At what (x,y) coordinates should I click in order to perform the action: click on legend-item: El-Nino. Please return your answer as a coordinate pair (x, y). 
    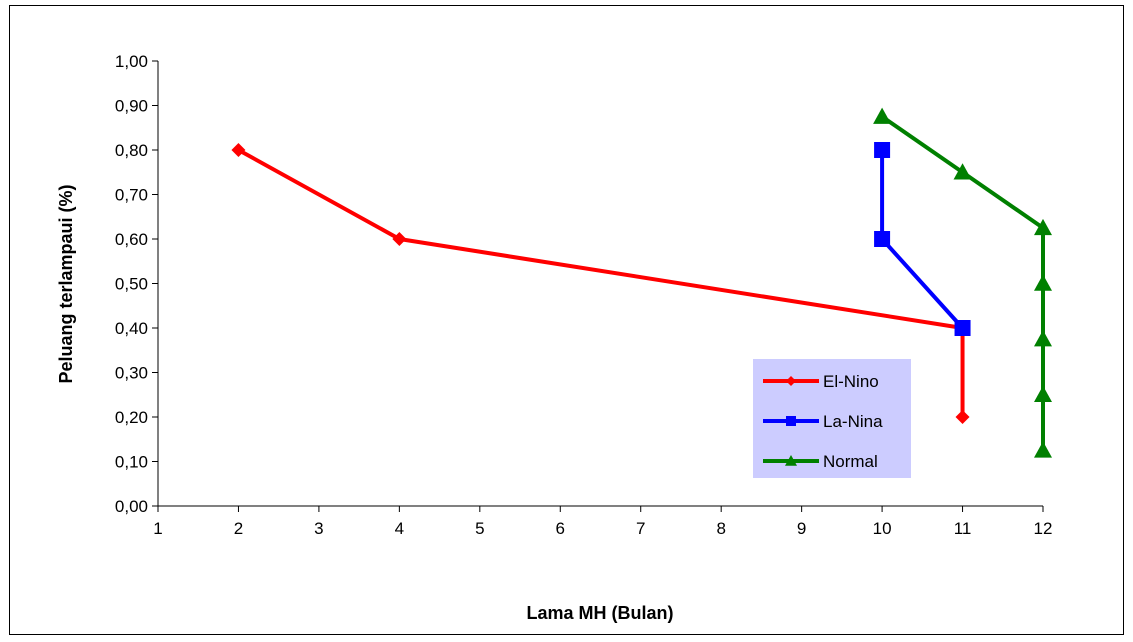
    Looking at the image, I should click on (821, 381).